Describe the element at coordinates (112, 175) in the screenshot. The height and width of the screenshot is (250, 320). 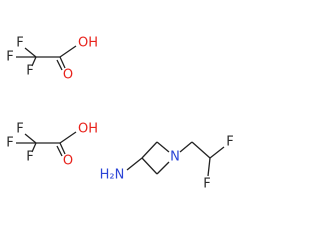
I see `atom-label: H₂N` at that location.